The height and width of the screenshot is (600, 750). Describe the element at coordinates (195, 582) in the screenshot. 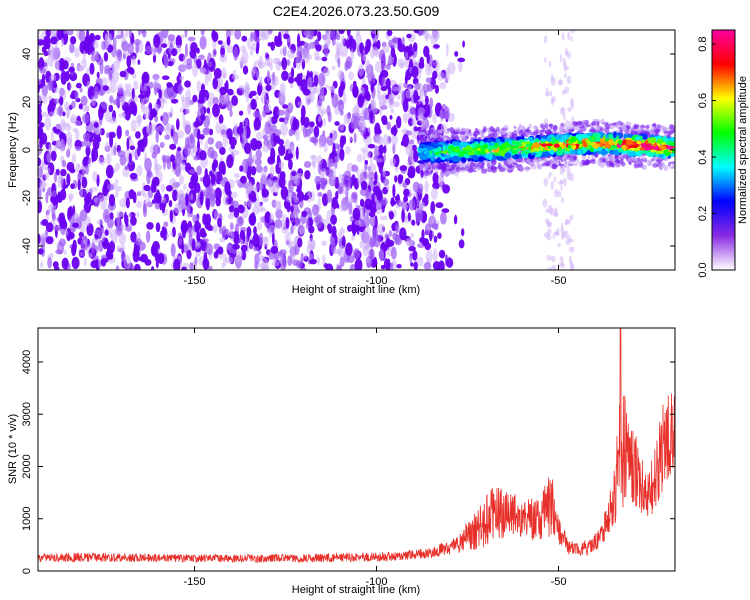

I see `x-tick-label: -150` at that location.